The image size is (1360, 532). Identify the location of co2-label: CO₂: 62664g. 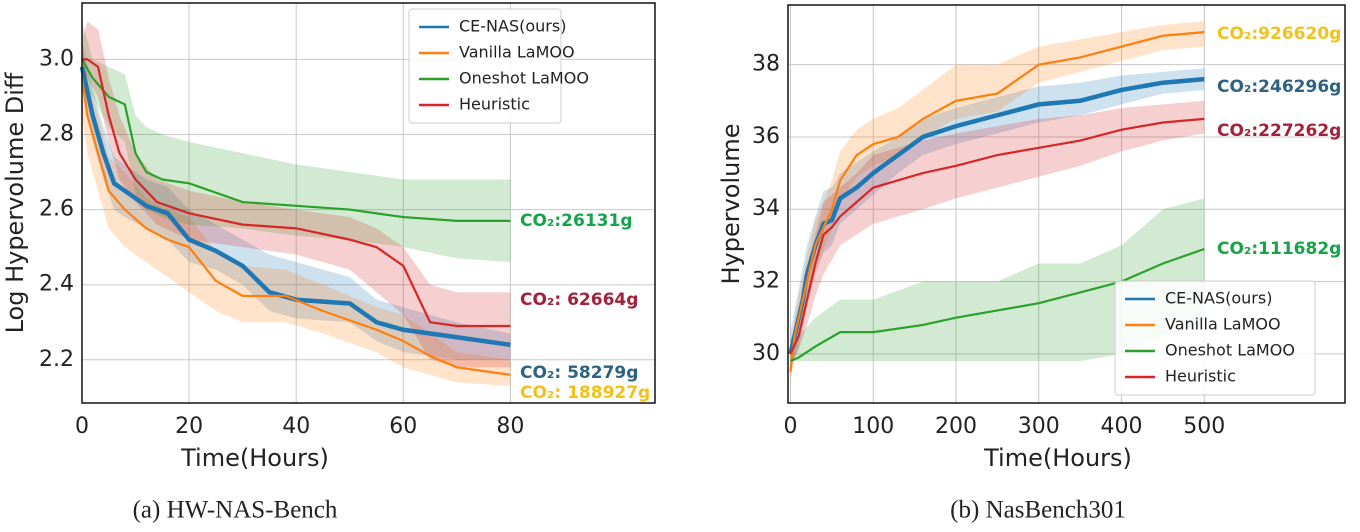
(579, 300).